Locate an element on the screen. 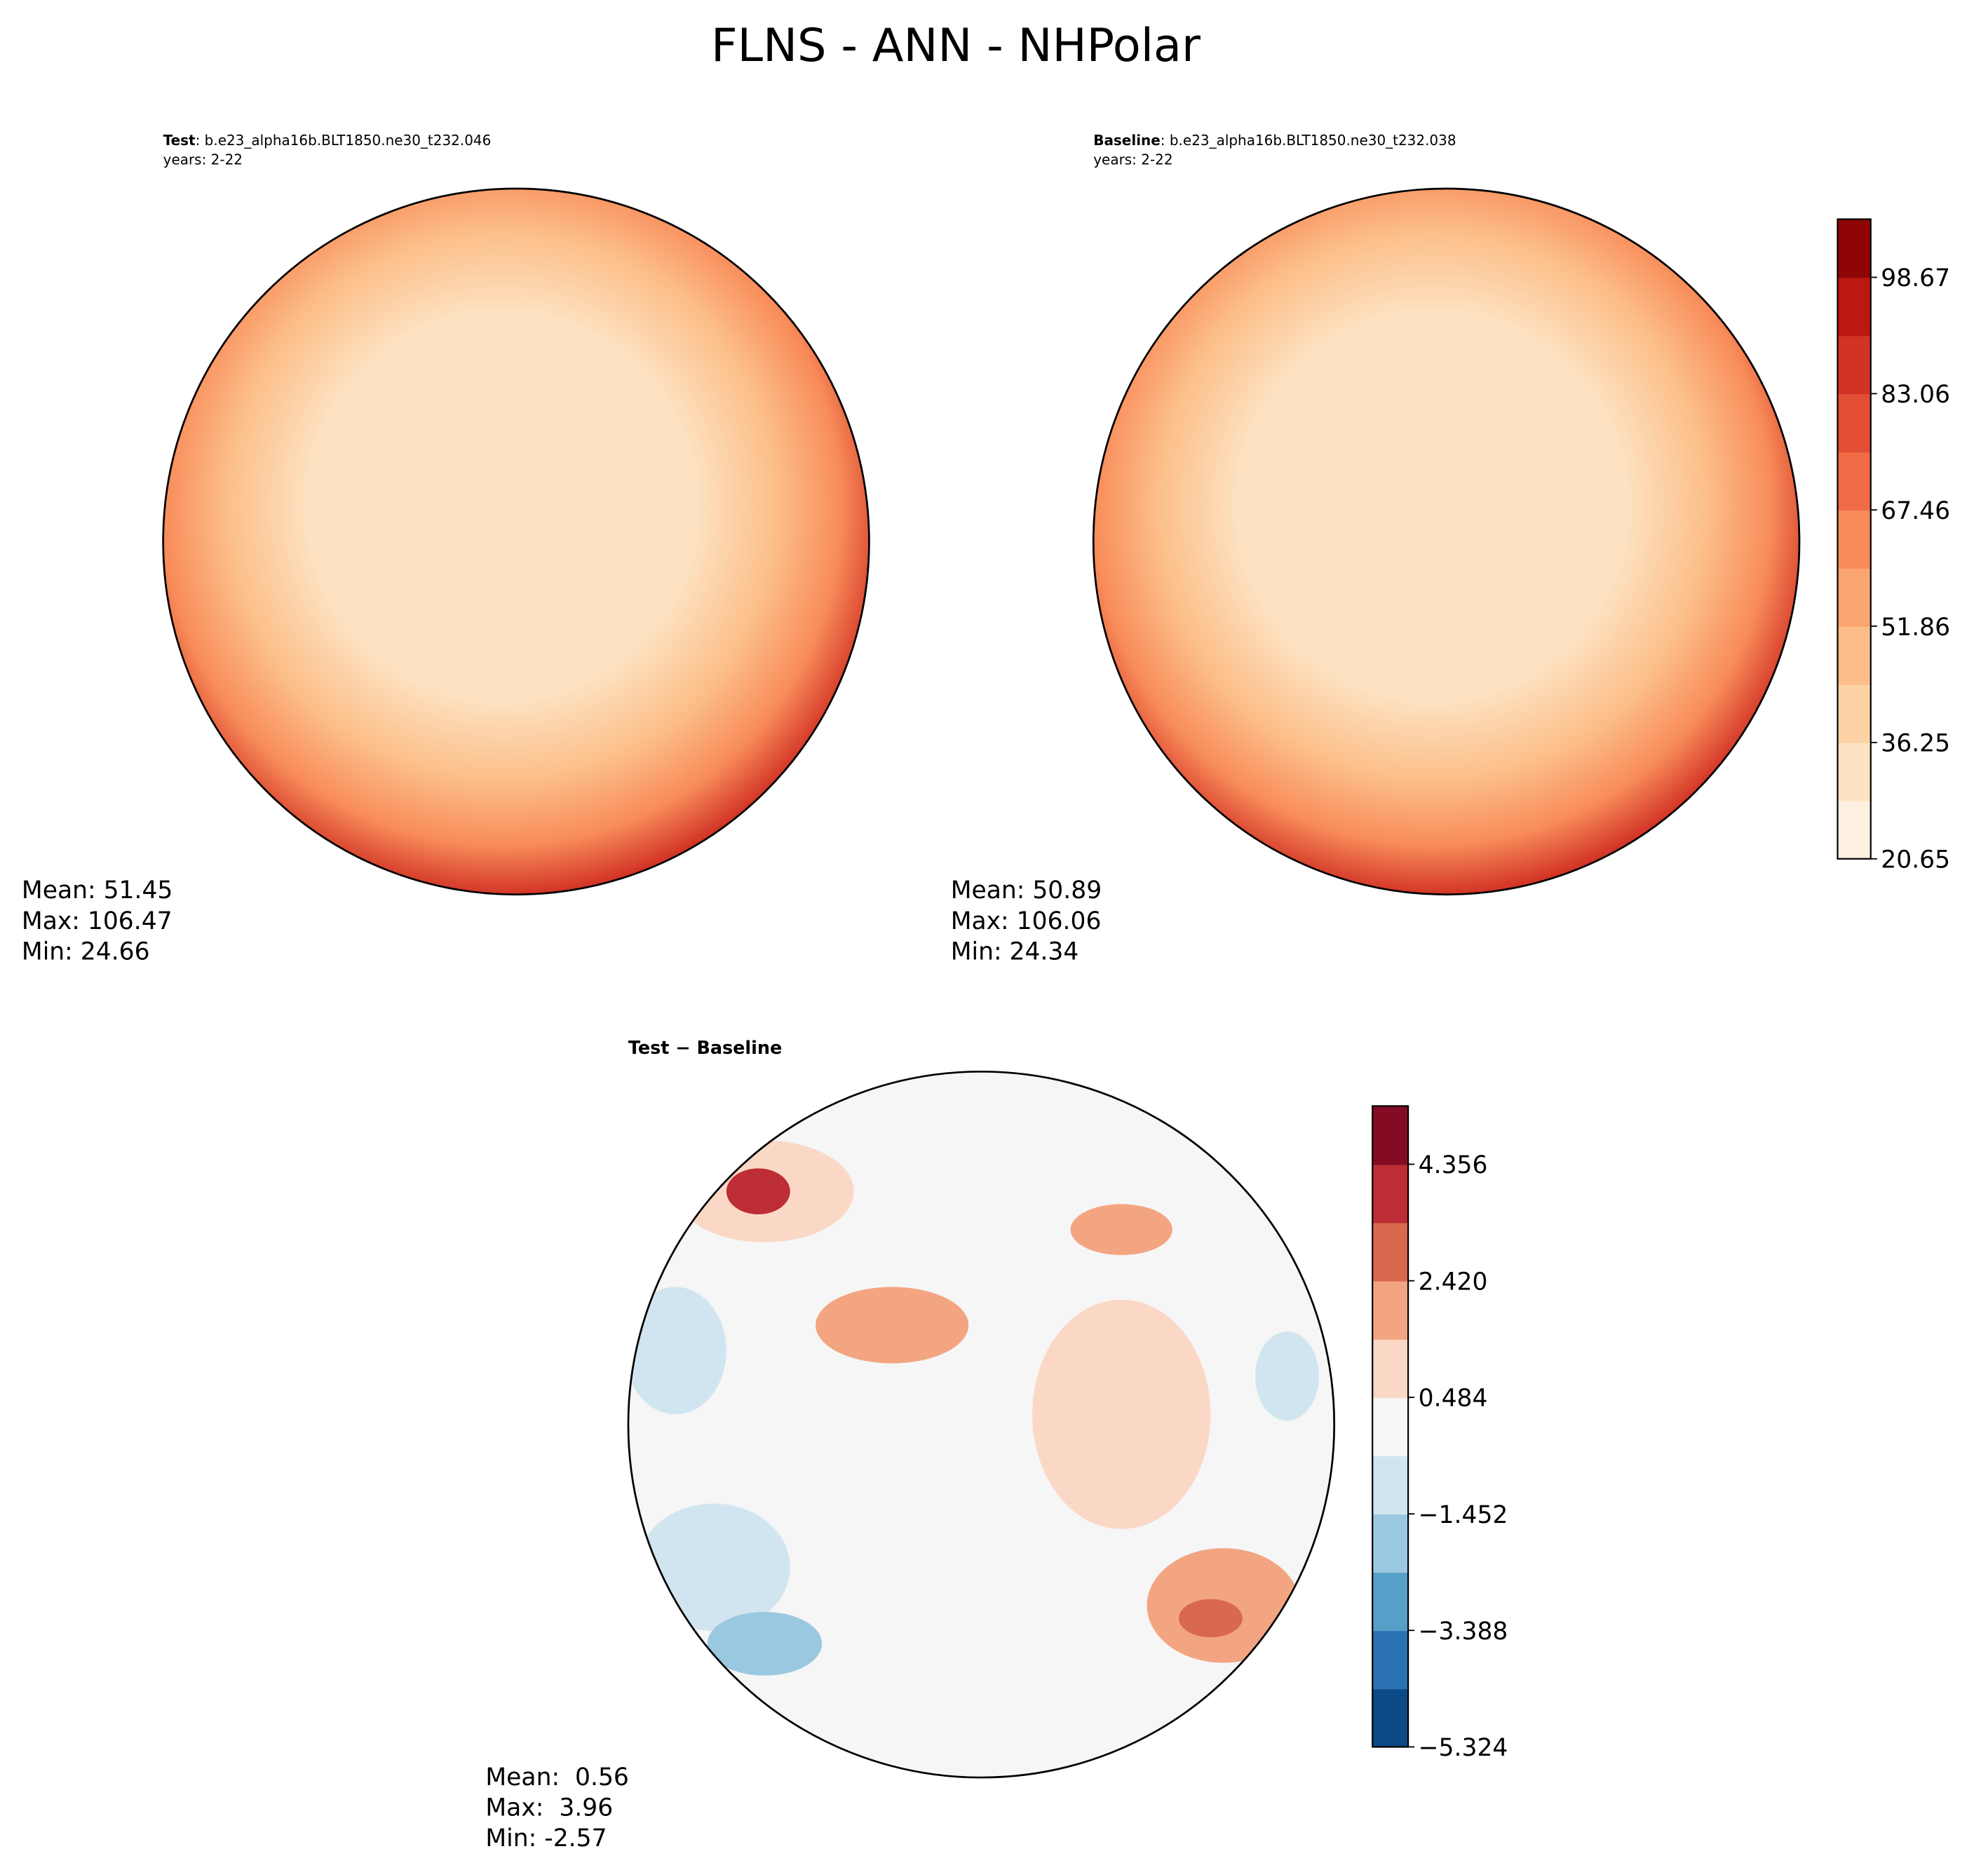 The image size is (1988, 1870). colorbar-tick-label: −3.388 is located at coordinates (1463, 1632).